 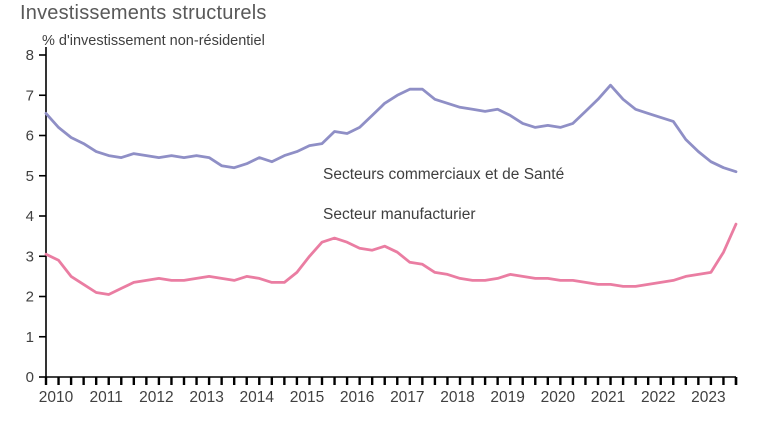 What do you see at coordinates (30, 337) in the screenshot?
I see `y-tick-label: 1` at bounding box center [30, 337].